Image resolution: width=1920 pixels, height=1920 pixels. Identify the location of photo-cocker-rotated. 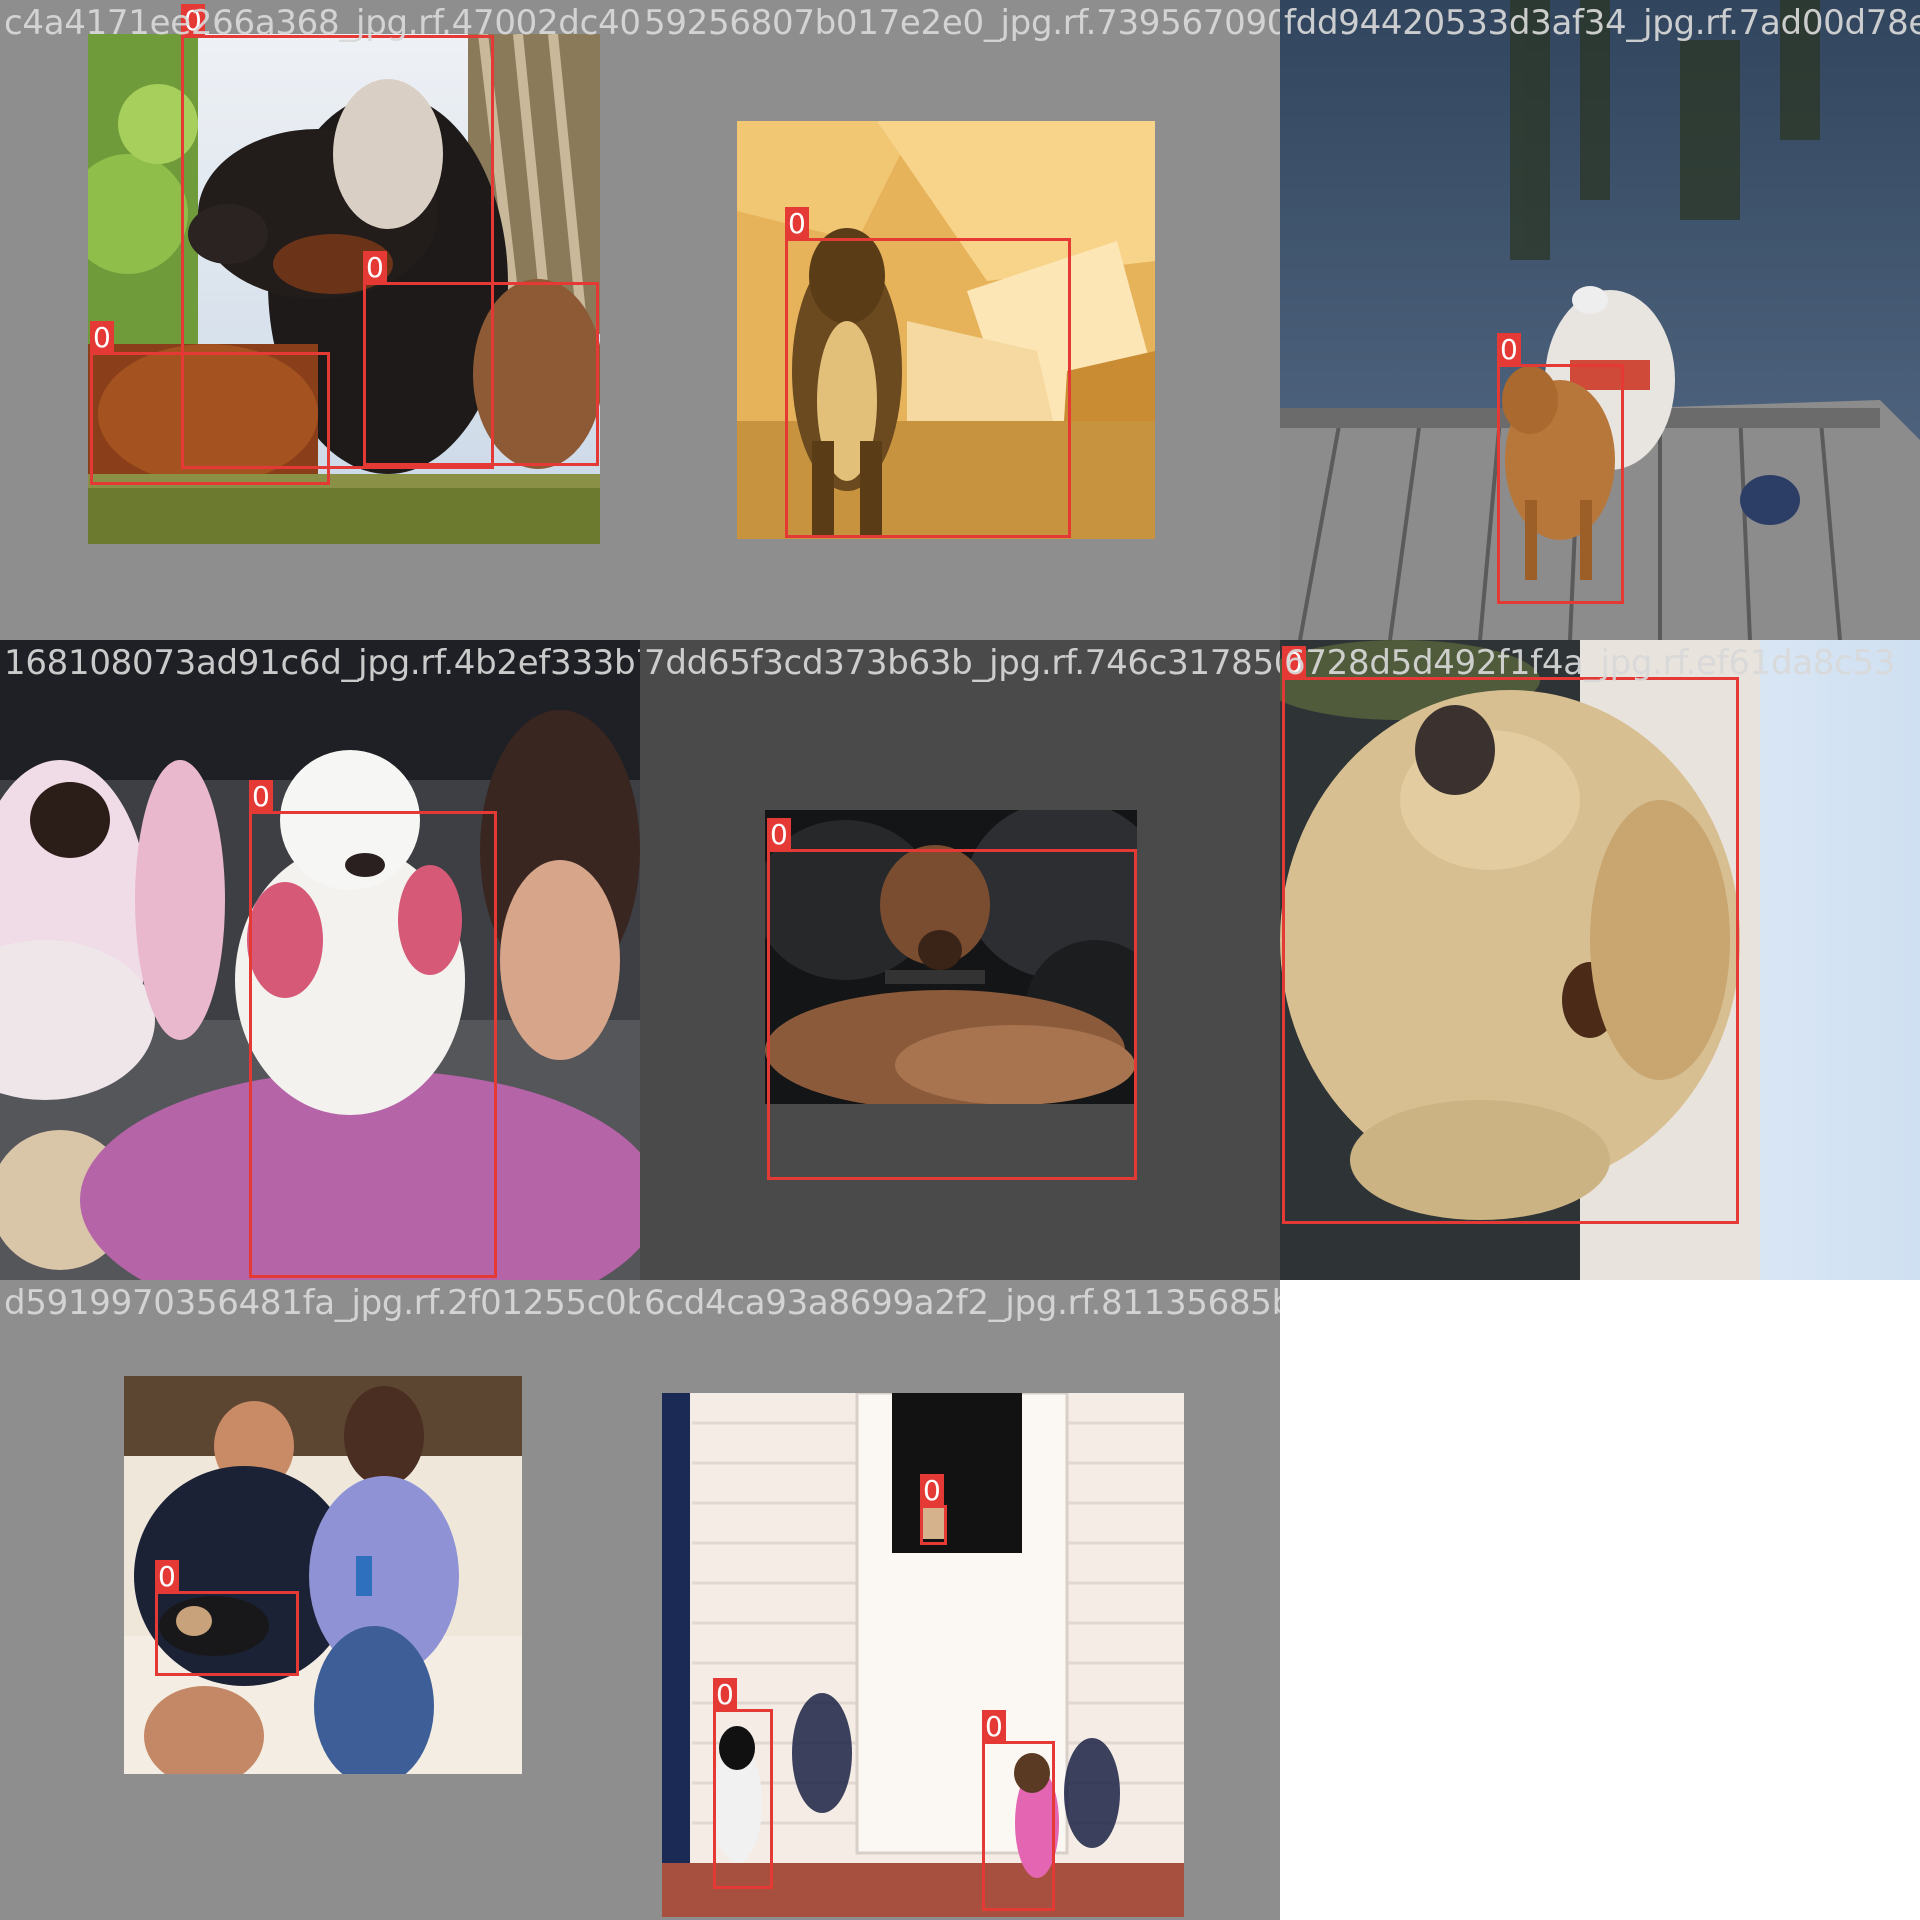
(1600, 960).